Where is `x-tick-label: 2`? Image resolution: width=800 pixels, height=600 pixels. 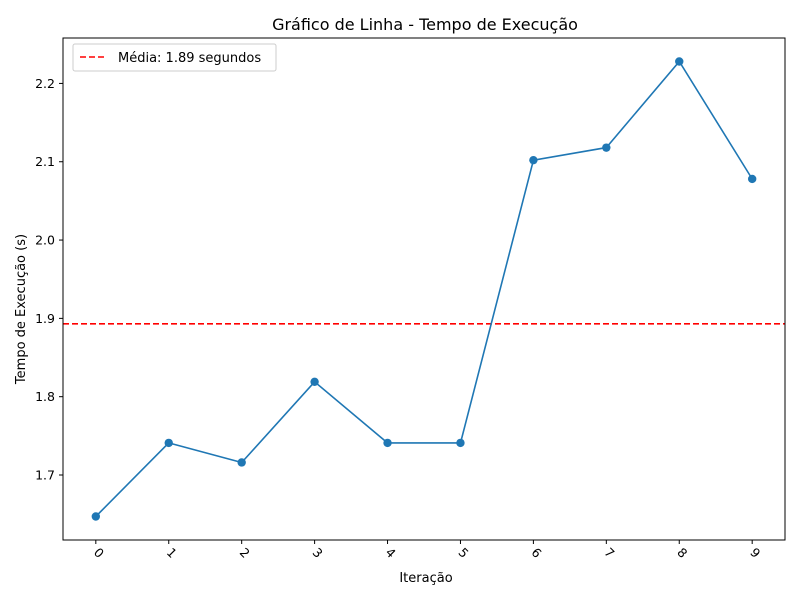 x-tick-label: 2 is located at coordinates (245, 553).